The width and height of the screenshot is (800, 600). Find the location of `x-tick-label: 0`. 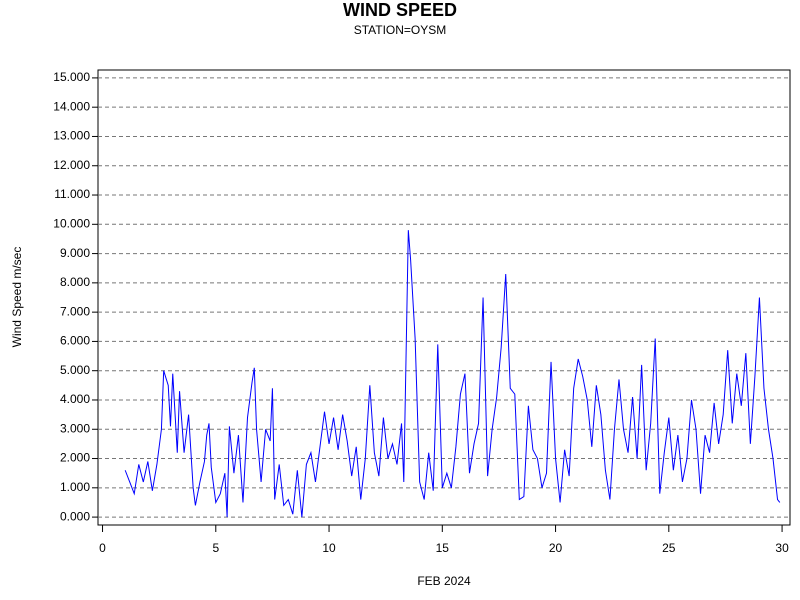

x-tick-label: 0 is located at coordinates (102, 548).